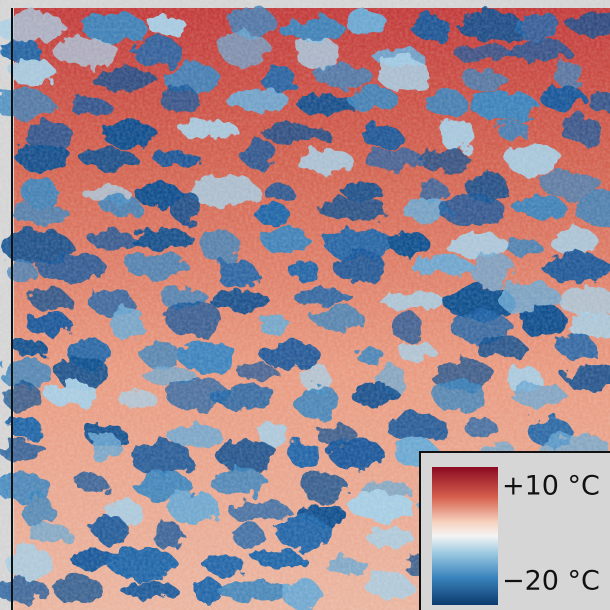 The image size is (610, 610). I want to click on min-label: −20 °C, so click(551, 581).